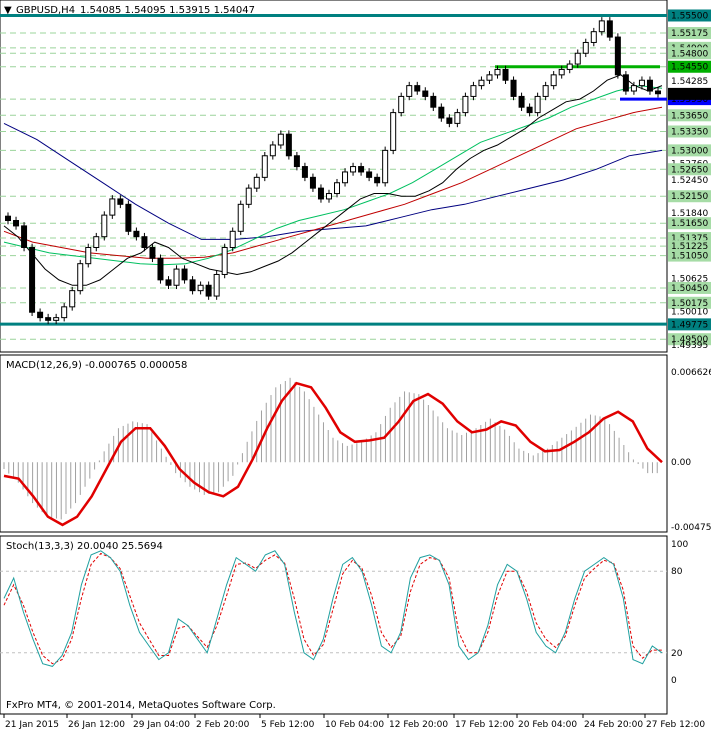  I want to click on price-tick-label: 1.51225, so click(689, 247).